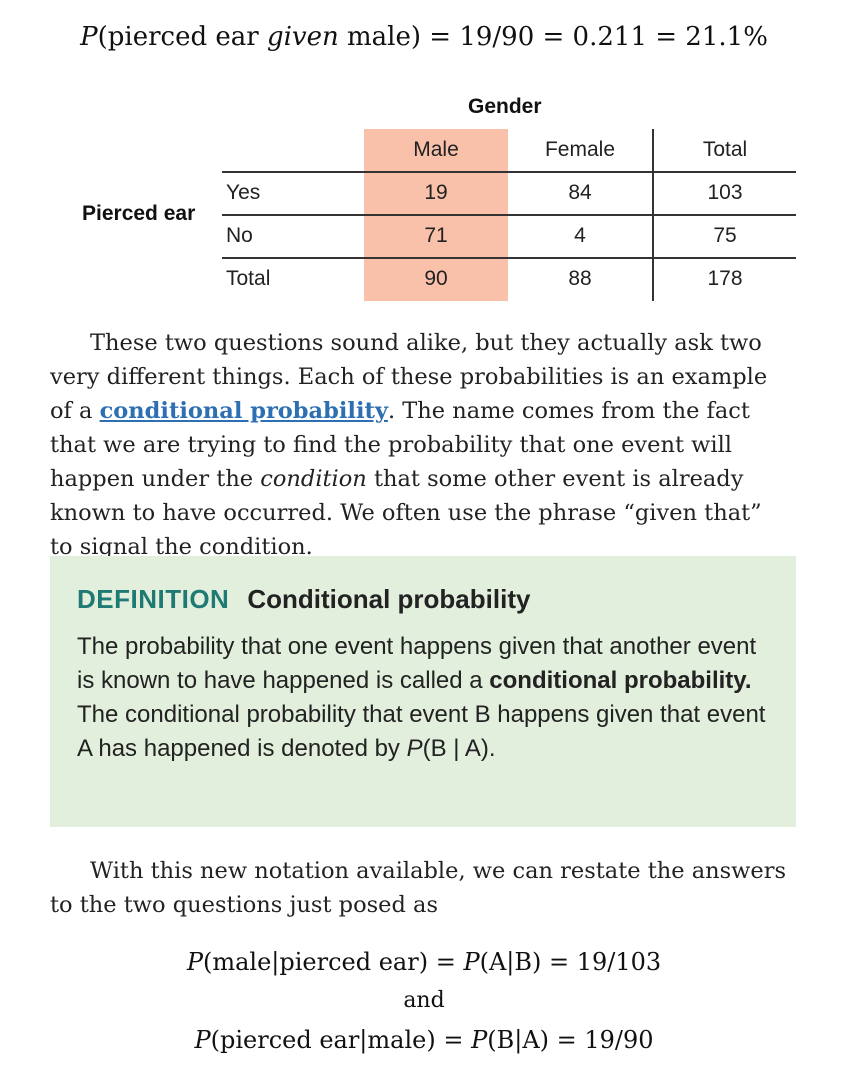  I want to click on table-cell: 75, so click(725, 235).